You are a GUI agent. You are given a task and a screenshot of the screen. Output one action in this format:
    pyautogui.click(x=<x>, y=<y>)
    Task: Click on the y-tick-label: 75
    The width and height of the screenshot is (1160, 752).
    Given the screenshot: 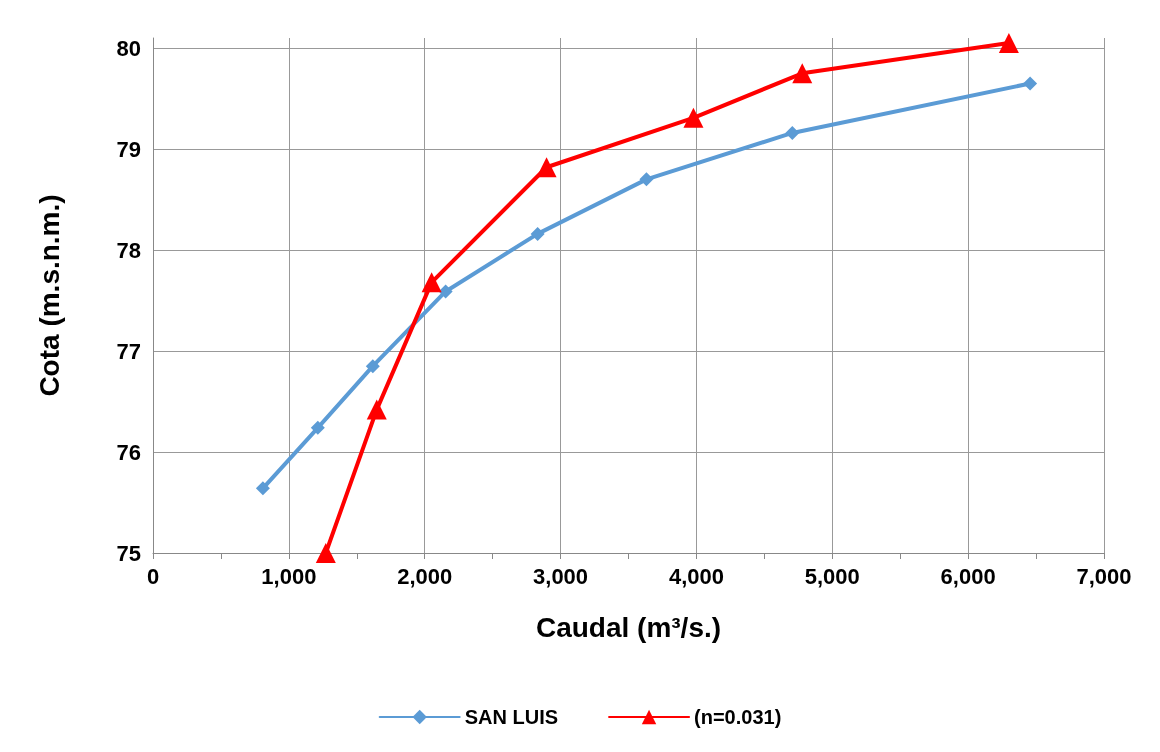 What is the action you would take?
    pyautogui.click(x=128, y=553)
    